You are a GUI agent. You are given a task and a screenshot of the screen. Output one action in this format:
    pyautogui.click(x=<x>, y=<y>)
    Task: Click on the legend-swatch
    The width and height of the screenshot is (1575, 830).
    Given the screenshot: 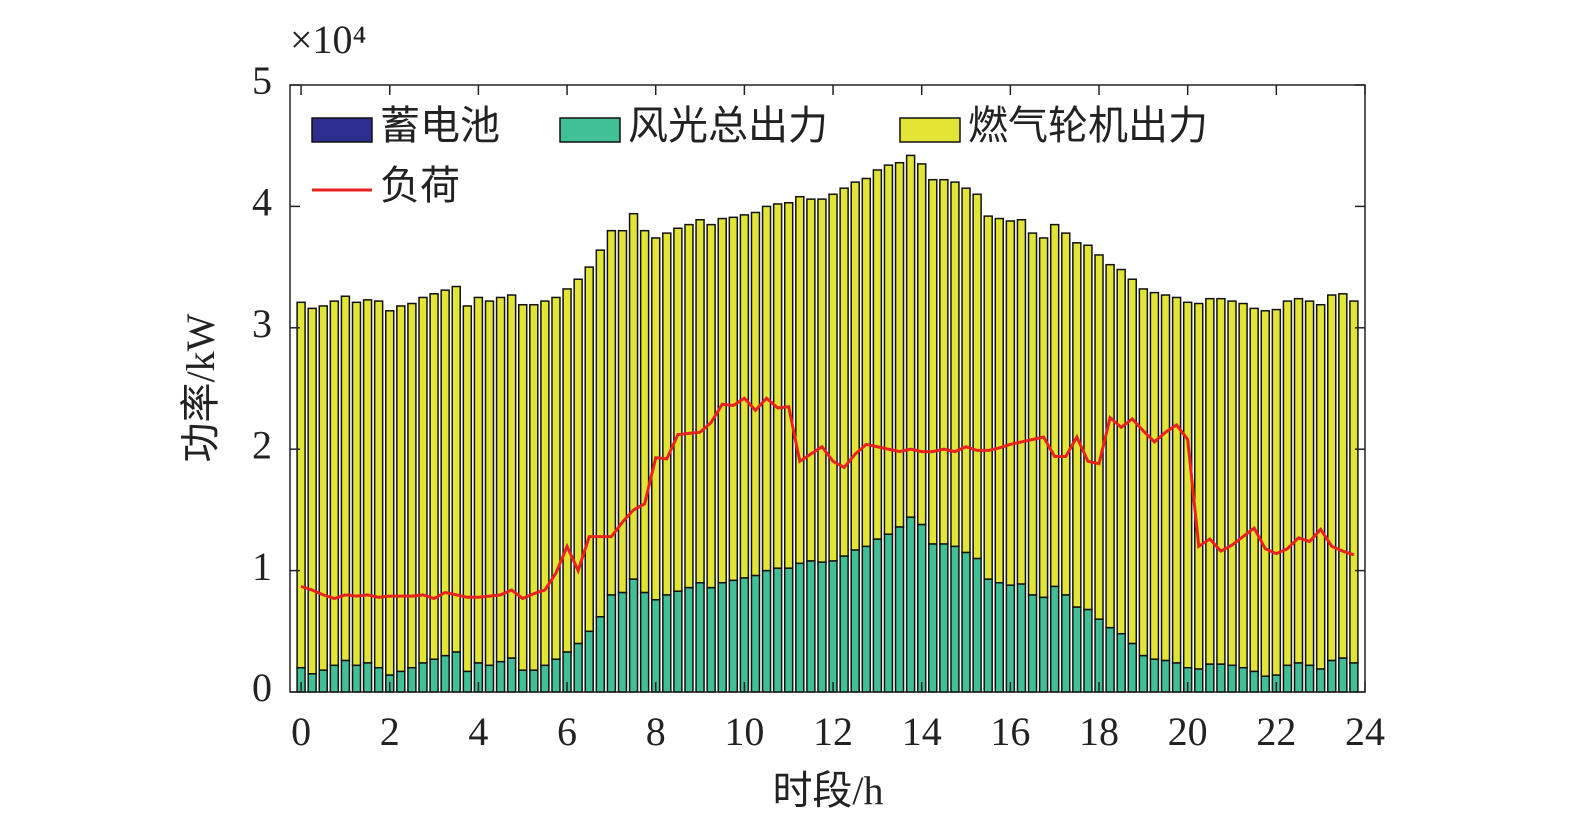 What is the action you would take?
    pyautogui.click(x=930, y=130)
    